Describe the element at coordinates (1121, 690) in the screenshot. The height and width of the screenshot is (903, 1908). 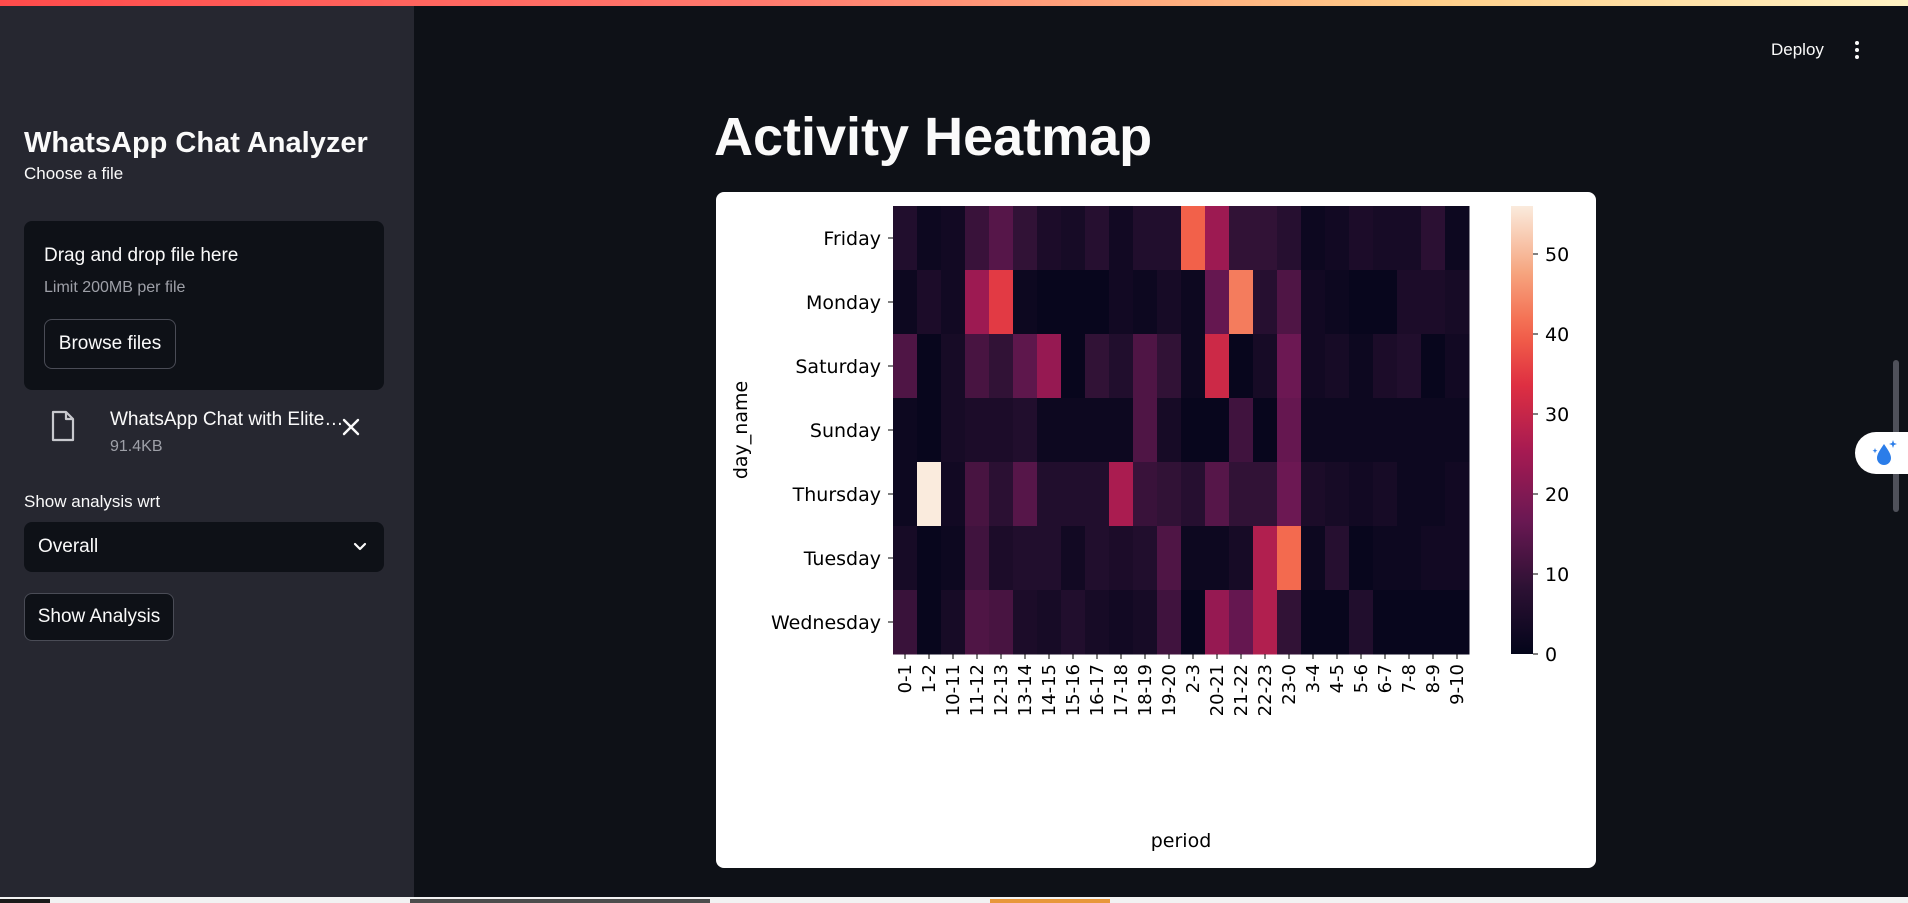
I see `x-tick-label: 17-18` at that location.